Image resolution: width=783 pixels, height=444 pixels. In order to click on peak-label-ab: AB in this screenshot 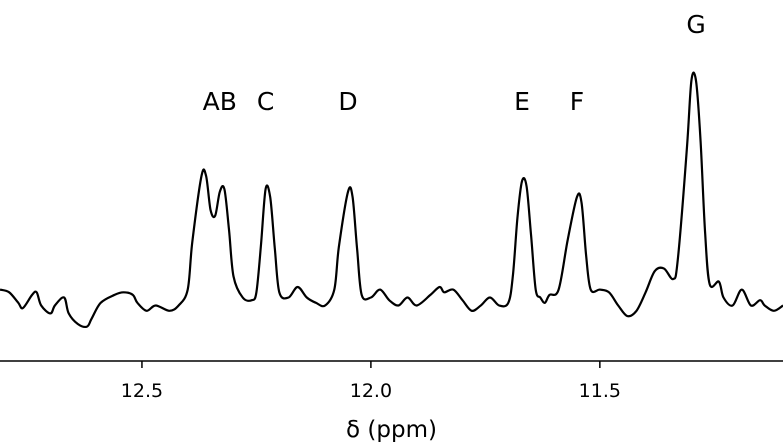, I will do `click(220, 101)`.